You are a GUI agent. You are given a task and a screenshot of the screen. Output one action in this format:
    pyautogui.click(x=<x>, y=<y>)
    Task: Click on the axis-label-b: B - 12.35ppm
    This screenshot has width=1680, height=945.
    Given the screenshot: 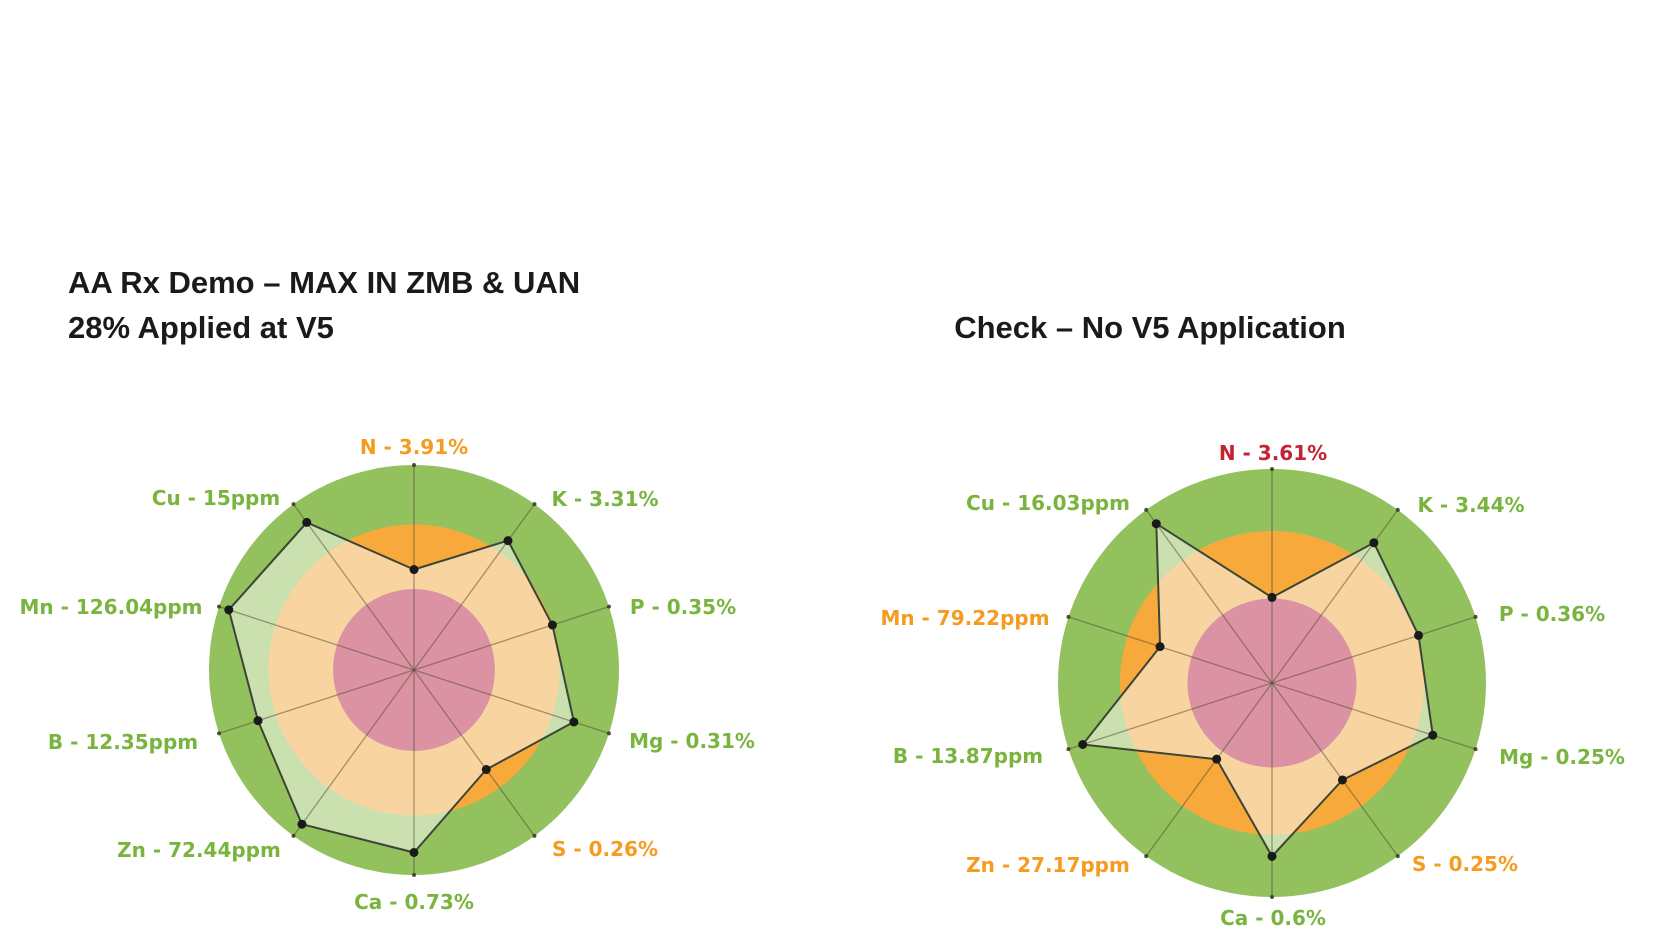 What is the action you would take?
    pyautogui.click(x=123, y=742)
    